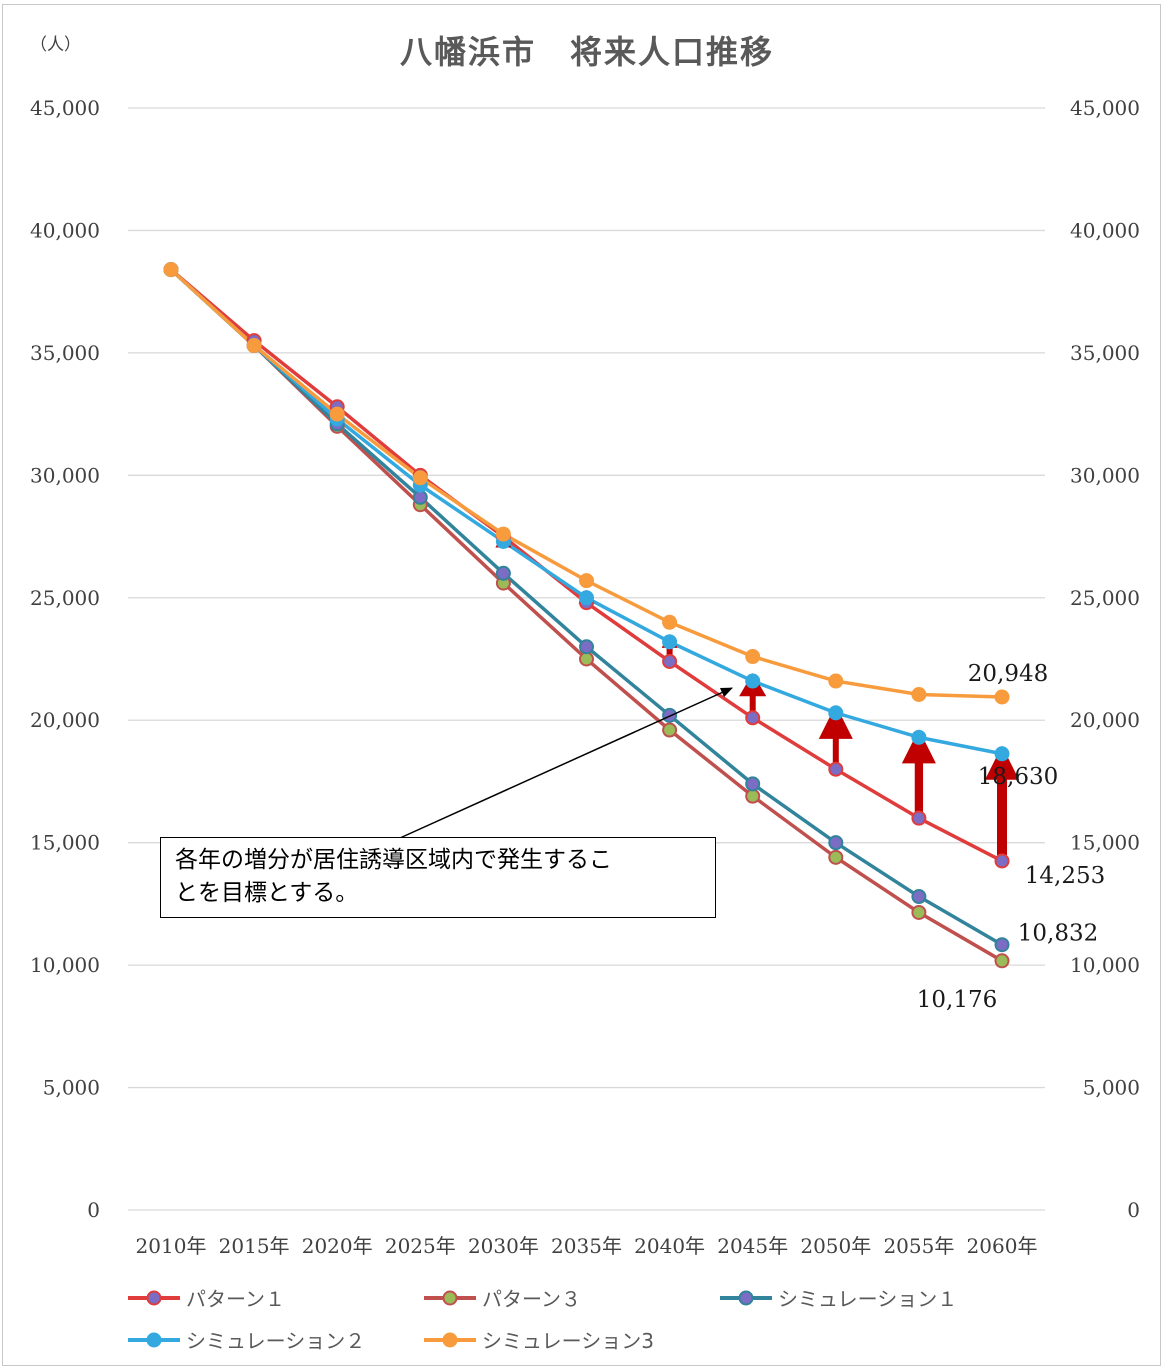 The image size is (1165, 1371). What do you see at coordinates (1133, 1210) in the screenshot?
I see `y-tick-label-right: 0` at bounding box center [1133, 1210].